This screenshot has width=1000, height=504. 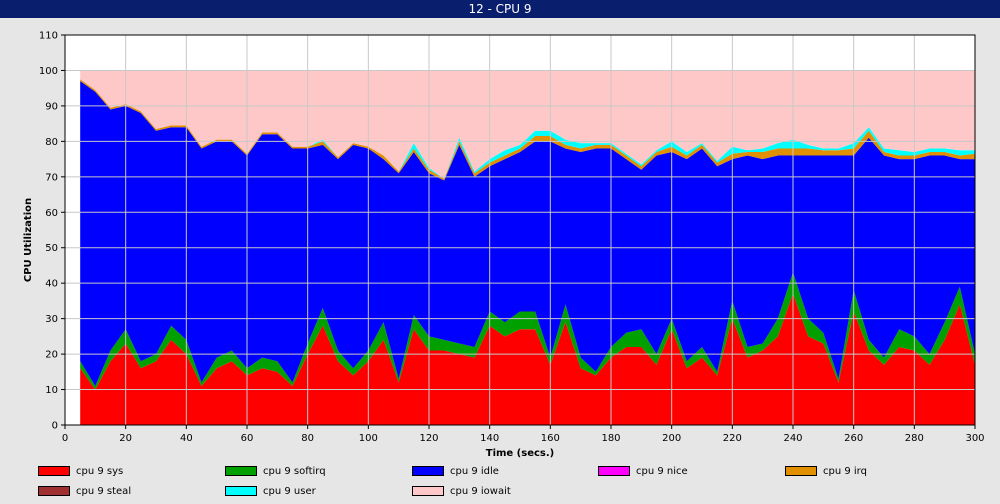 I want to click on legend-item: cpu 9 steal, so click(x=84, y=491).